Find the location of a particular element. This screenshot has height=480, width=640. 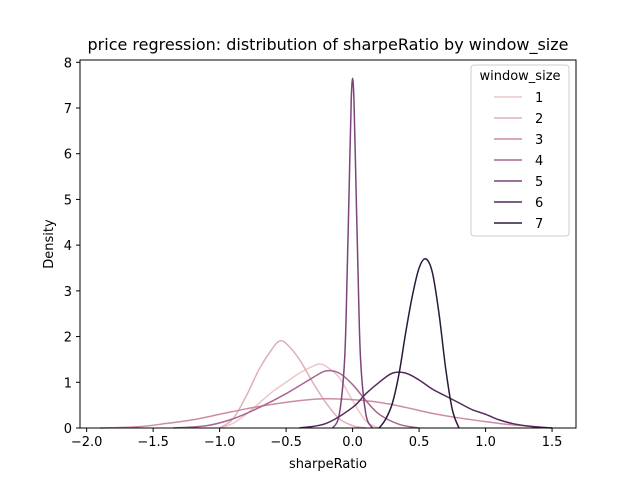

y-tick-label: 6 is located at coordinates (68, 155).